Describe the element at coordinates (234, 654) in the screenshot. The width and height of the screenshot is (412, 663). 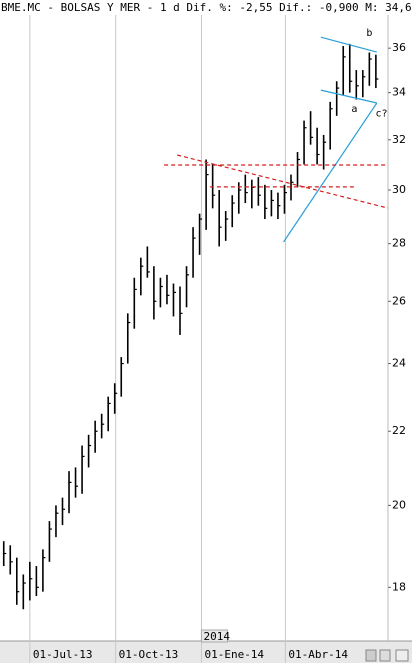
I see `x-tick-label: 01-Ene-14` at that location.